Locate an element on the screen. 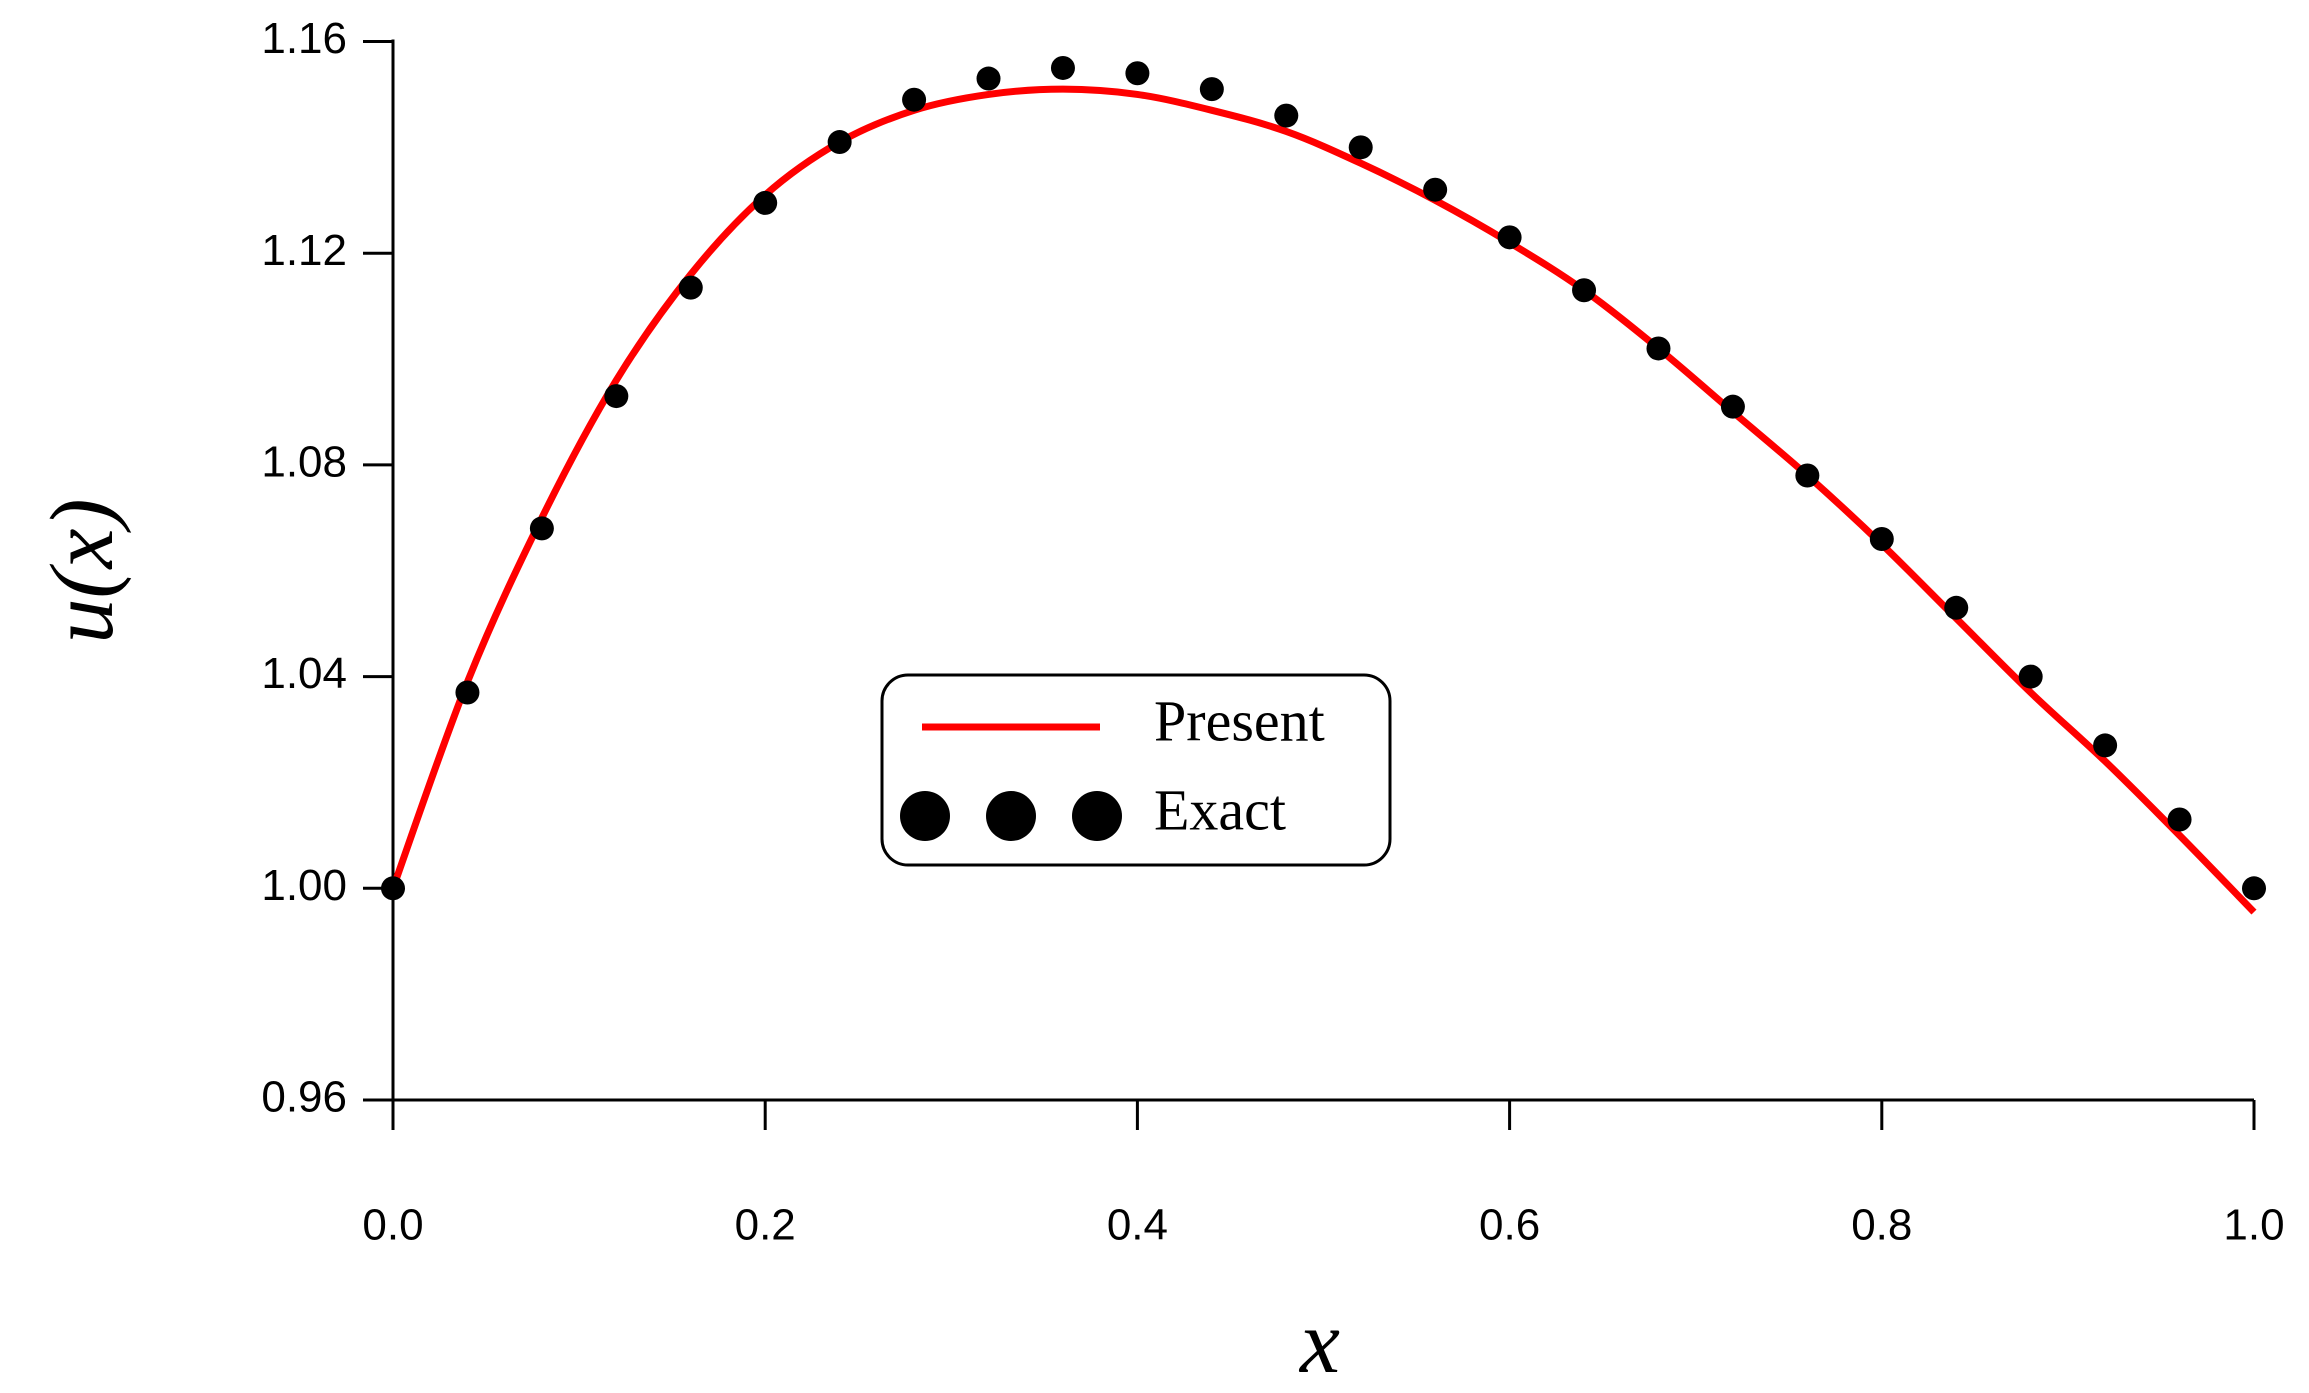 This screenshot has height=1393, width=2309. legend-label: Exact is located at coordinates (1220, 809).